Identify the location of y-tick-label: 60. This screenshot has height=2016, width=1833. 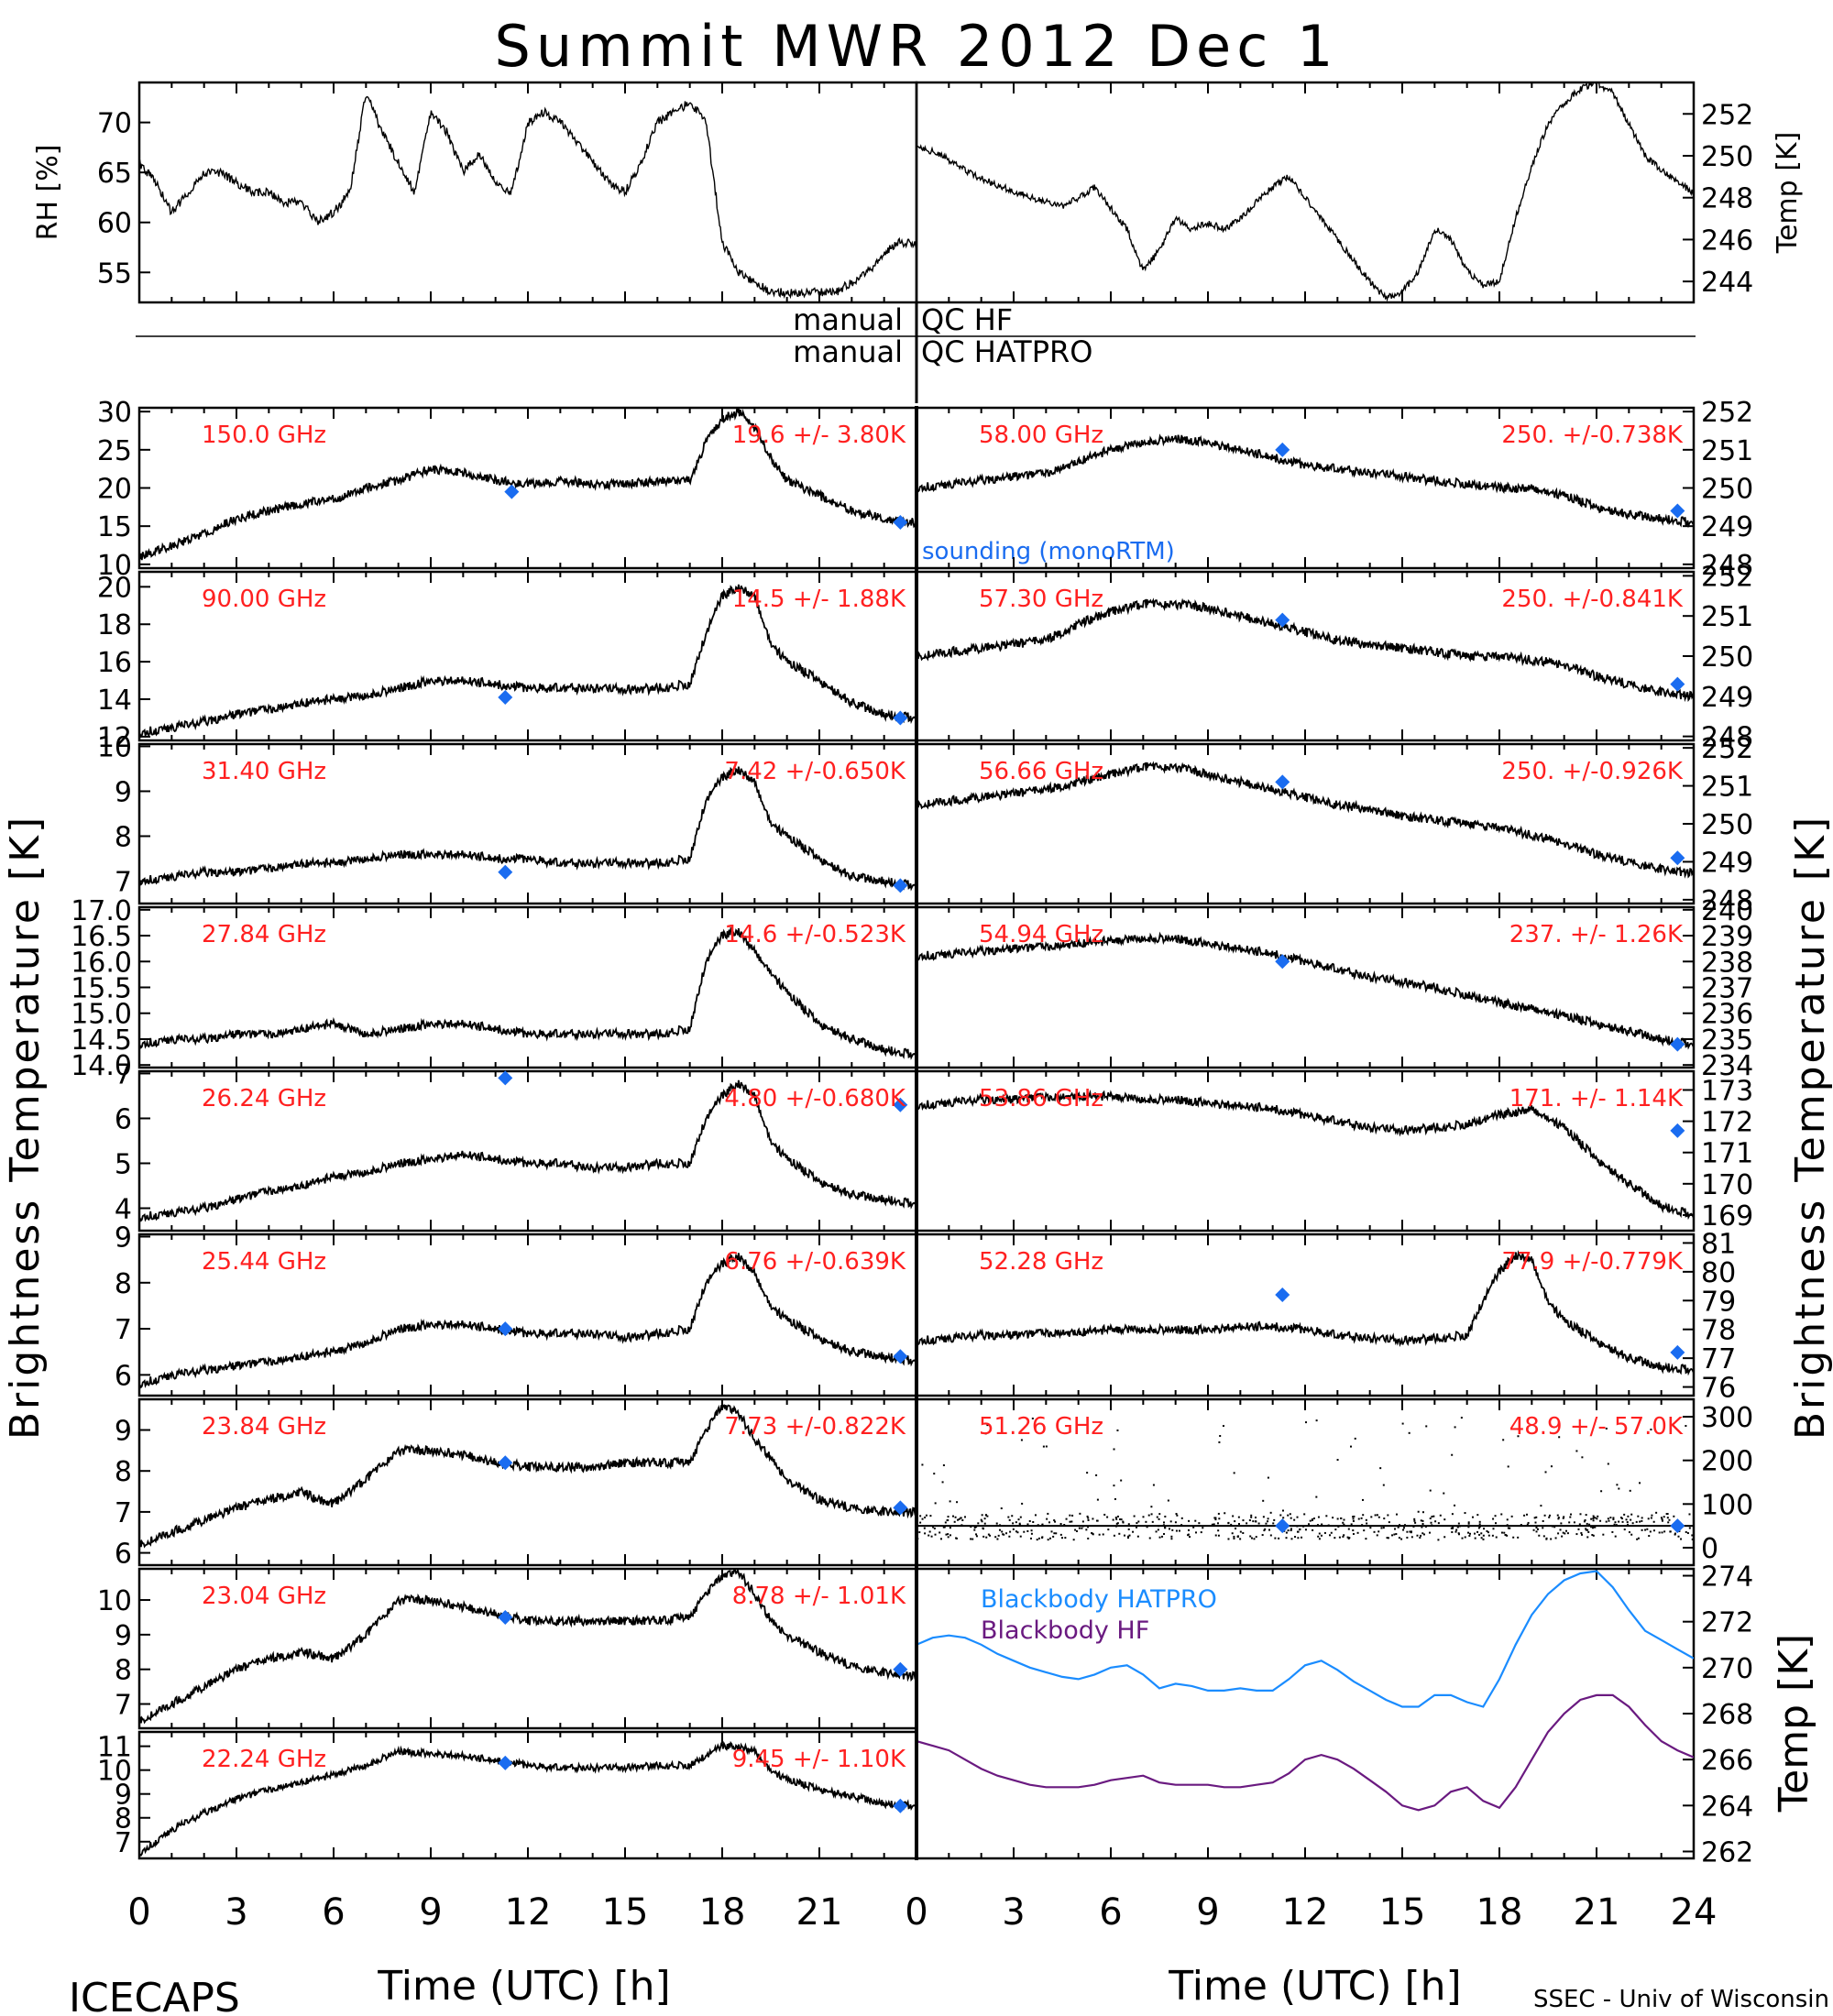
(114, 224).